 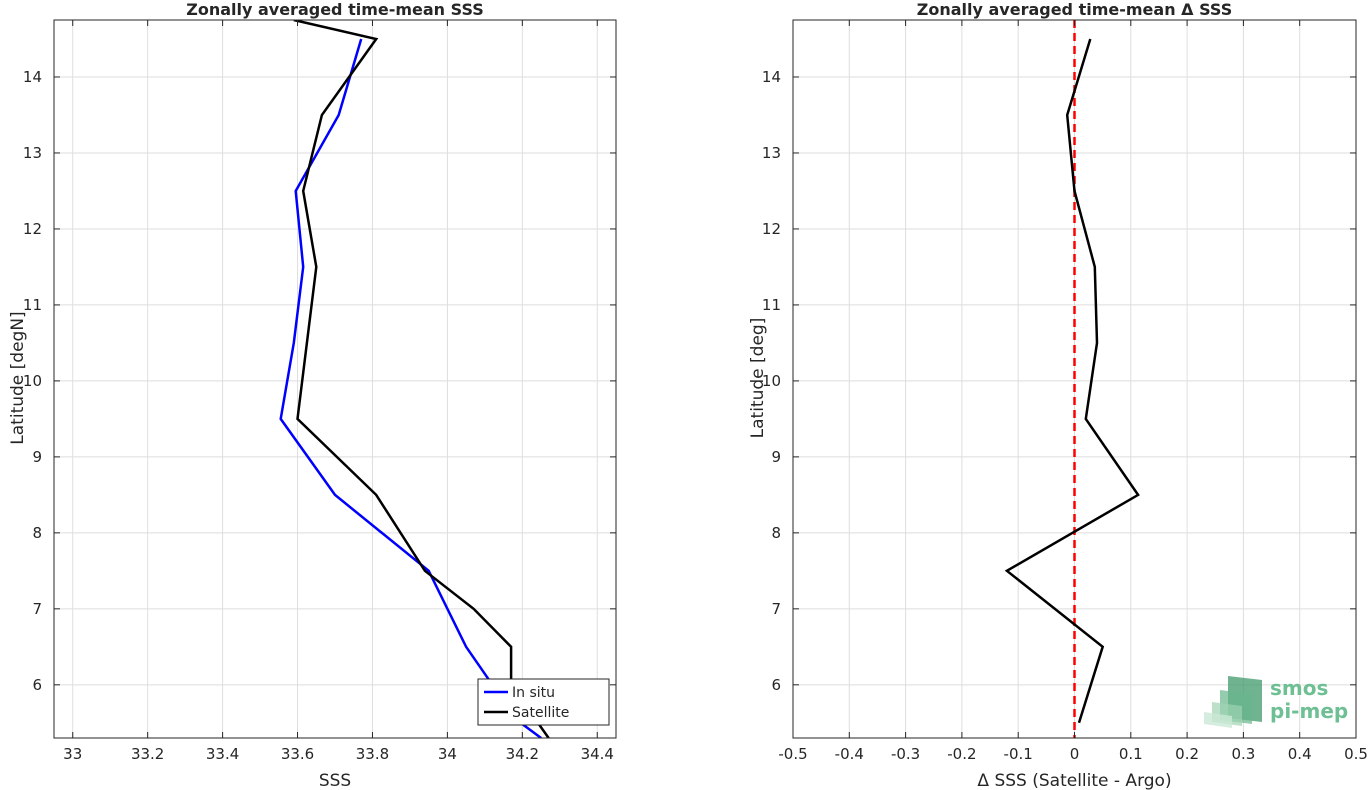 I want to click on series-group, so click(x=1072, y=381).